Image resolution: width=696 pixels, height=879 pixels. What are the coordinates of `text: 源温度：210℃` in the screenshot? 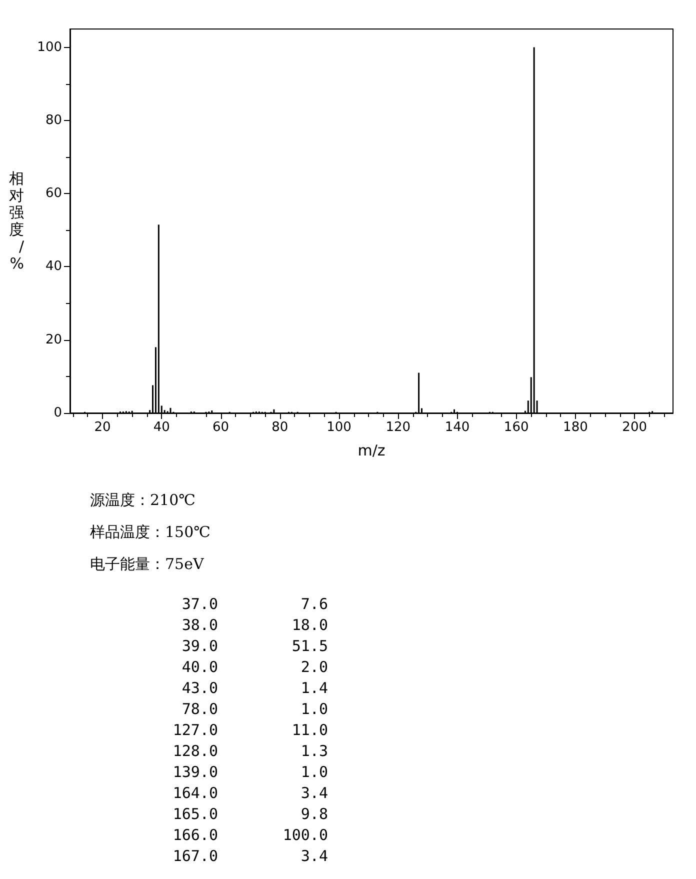 It's located at (143, 500).